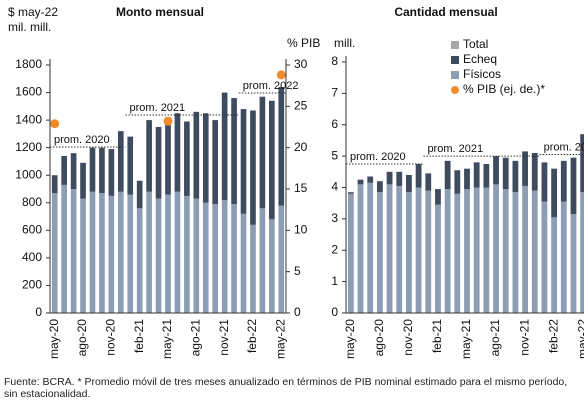 The image size is (584, 412). What do you see at coordinates (28, 64) in the screenshot?
I see `y-tick-label: 1800` at bounding box center [28, 64].